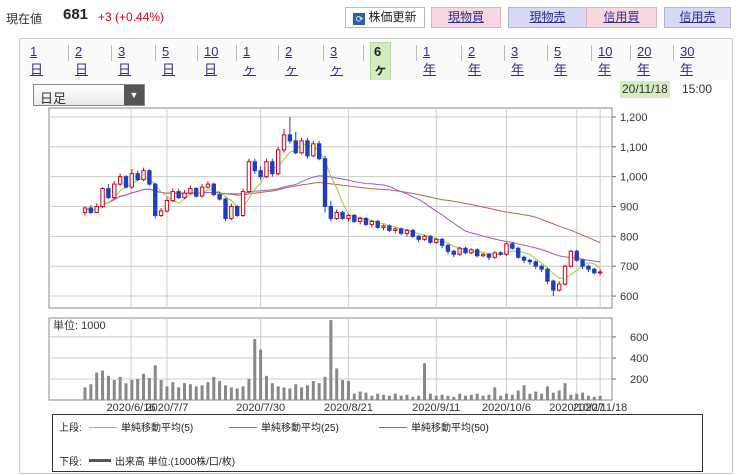 The height and width of the screenshot is (475, 738). What do you see at coordinates (629, 297) in the screenshot?
I see `price-y-tick-label: 600` at bounding box center [629, 297].